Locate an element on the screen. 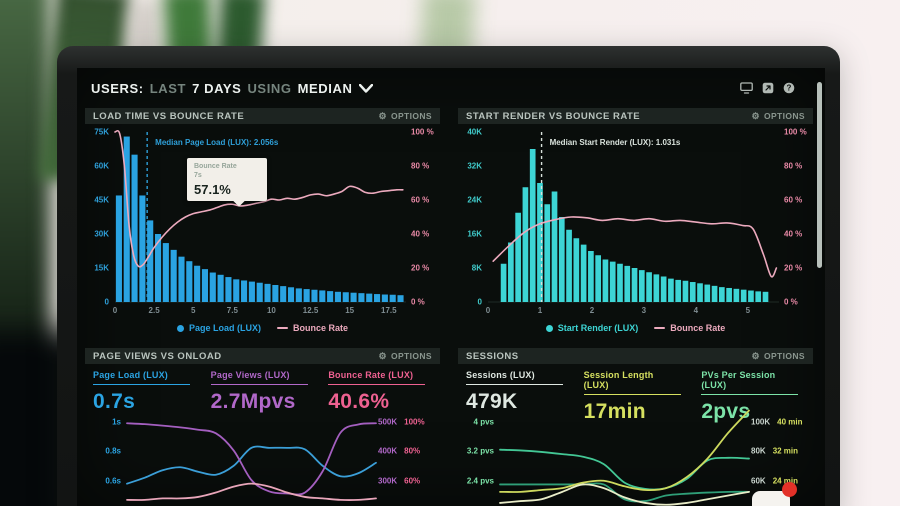 The width and height of the screenshot is (900, 506). legend-label: Start Render (LUX) is located at coordinates (598, 328).